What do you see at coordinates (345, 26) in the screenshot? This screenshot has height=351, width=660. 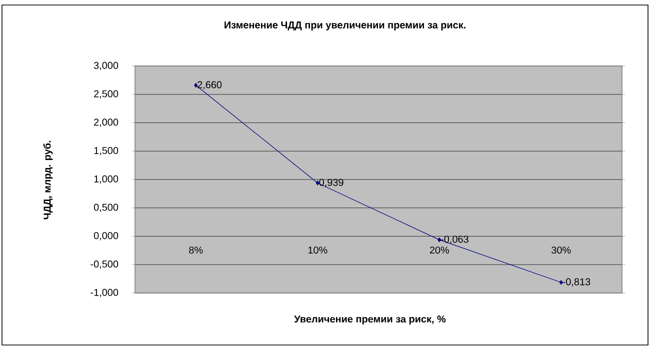 I see `chart-title: Изменение ЧДД при увеличении премии за риск.` at bounding box center [345, 26].